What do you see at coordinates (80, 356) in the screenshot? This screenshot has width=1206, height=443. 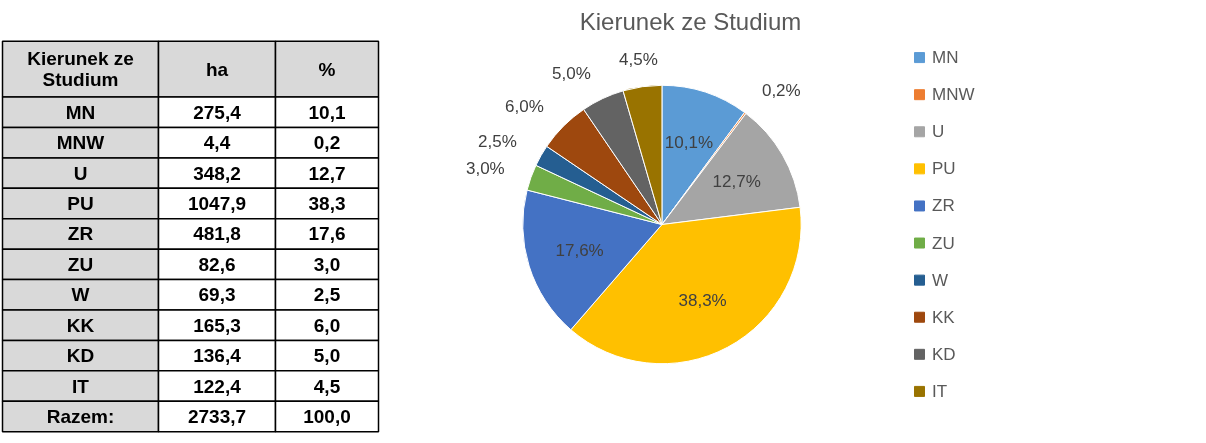 I see `text: KD` at bounding box center [80, 356].